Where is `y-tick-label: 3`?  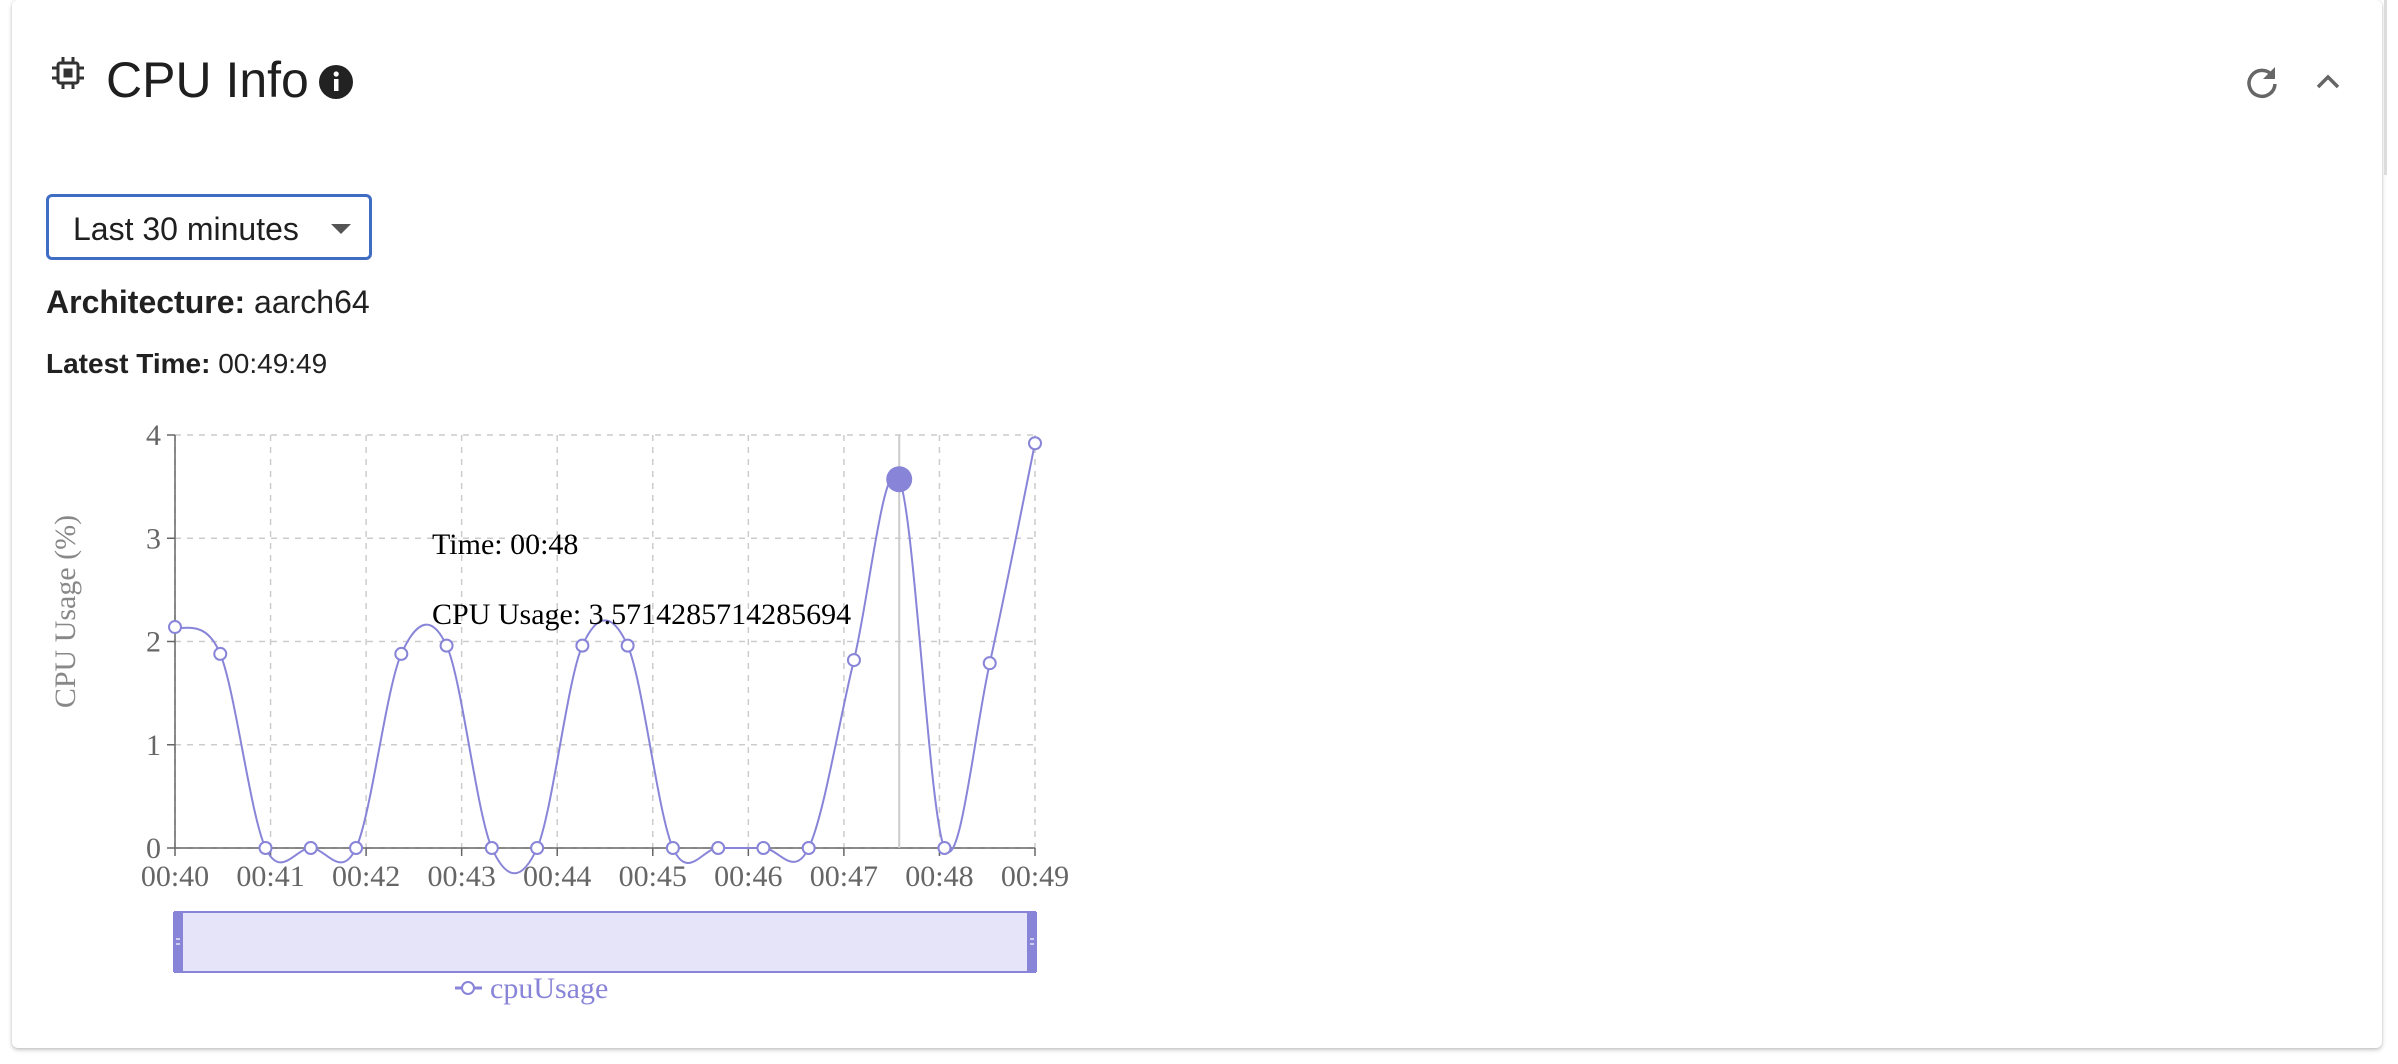 y-tick-label: 3 is located at coordinates (153, 538).